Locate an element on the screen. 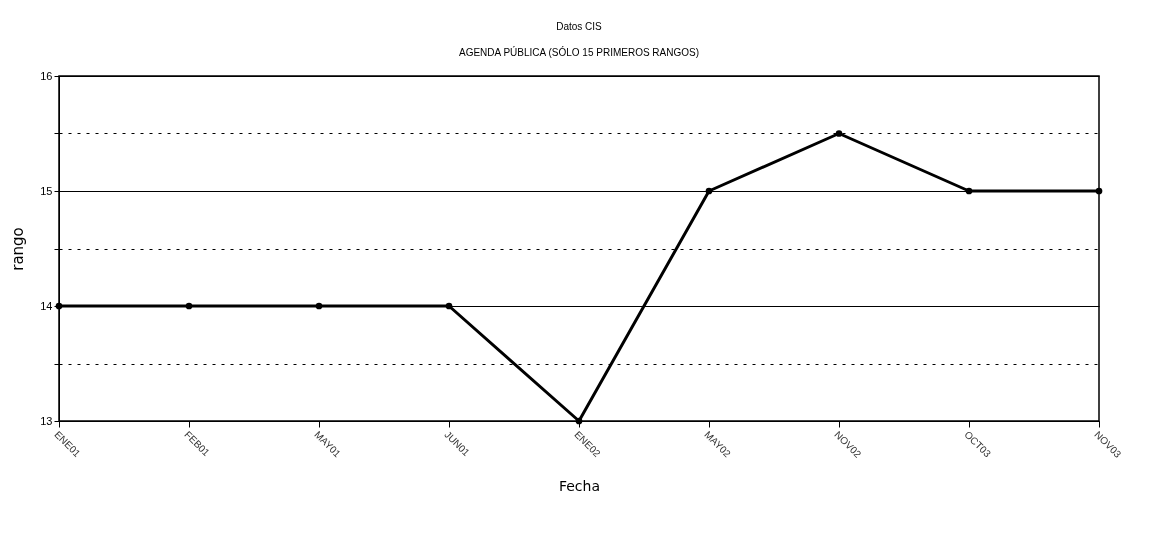 Image resolution: width=1175 pixels, height=556 pixels. y-axis-title: rango is located at coordinates (18, 249).